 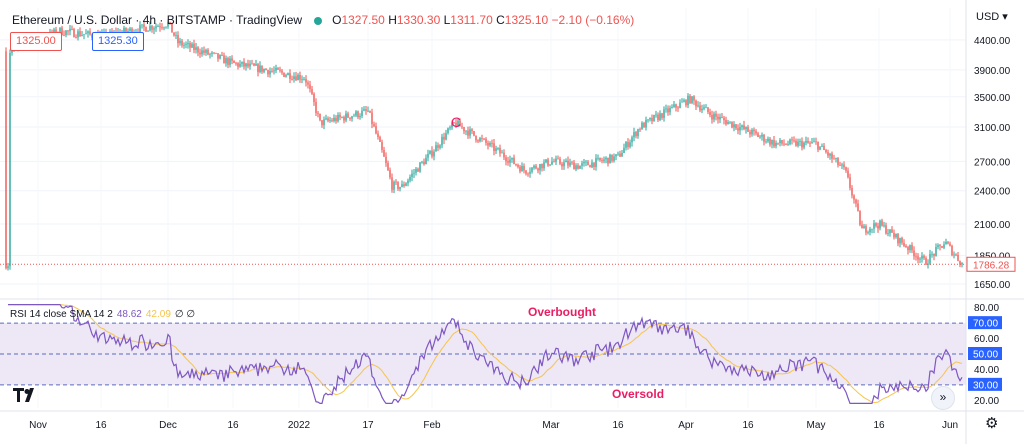 What do you see at coordinates (102, 314) in the screenshot?
I see `rsi-header: RSI 14 close SMA 14 2 48.62 42.09 ∅ ∅` at bounding box center [102, 314].